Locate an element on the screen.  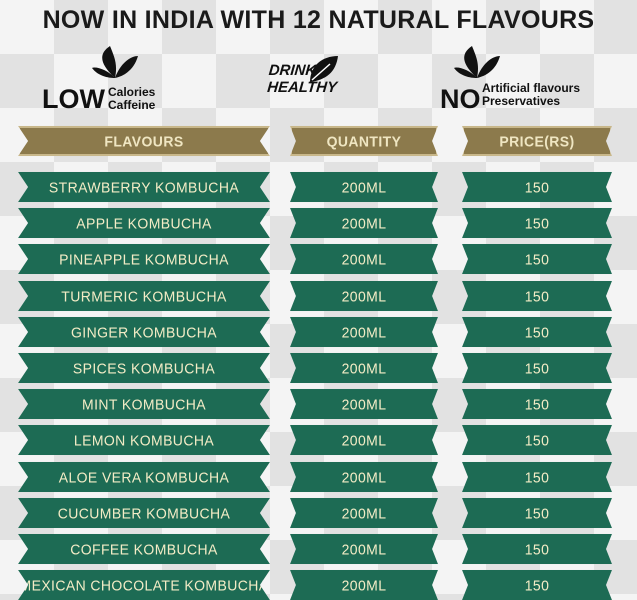
column-header: PRICE(RS) is located at coordinates (537, 141).